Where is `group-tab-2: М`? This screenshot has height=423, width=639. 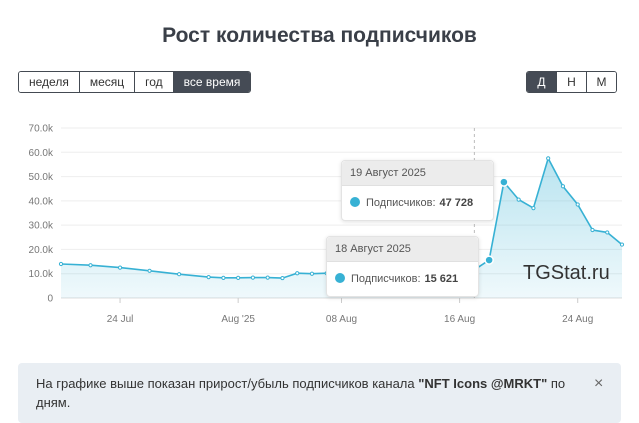
group-tab-2: М is located at coordinates (601, 82).